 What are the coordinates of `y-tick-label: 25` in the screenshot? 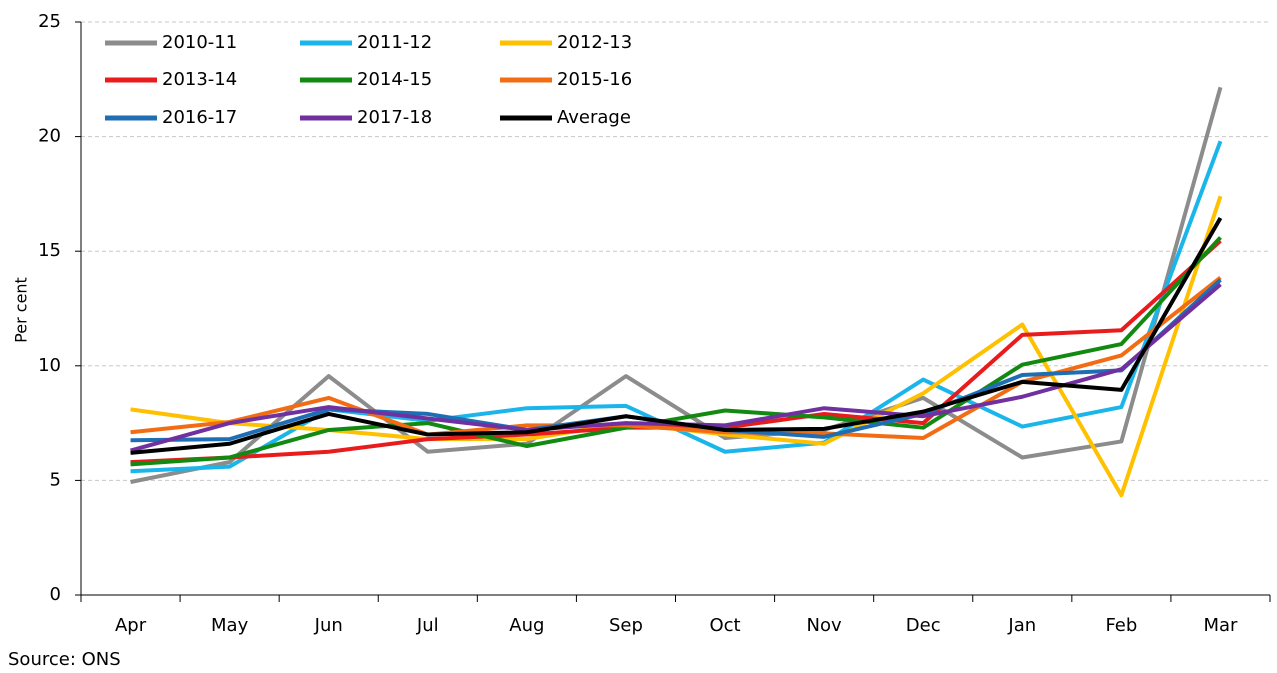 It's located at (49, 21).